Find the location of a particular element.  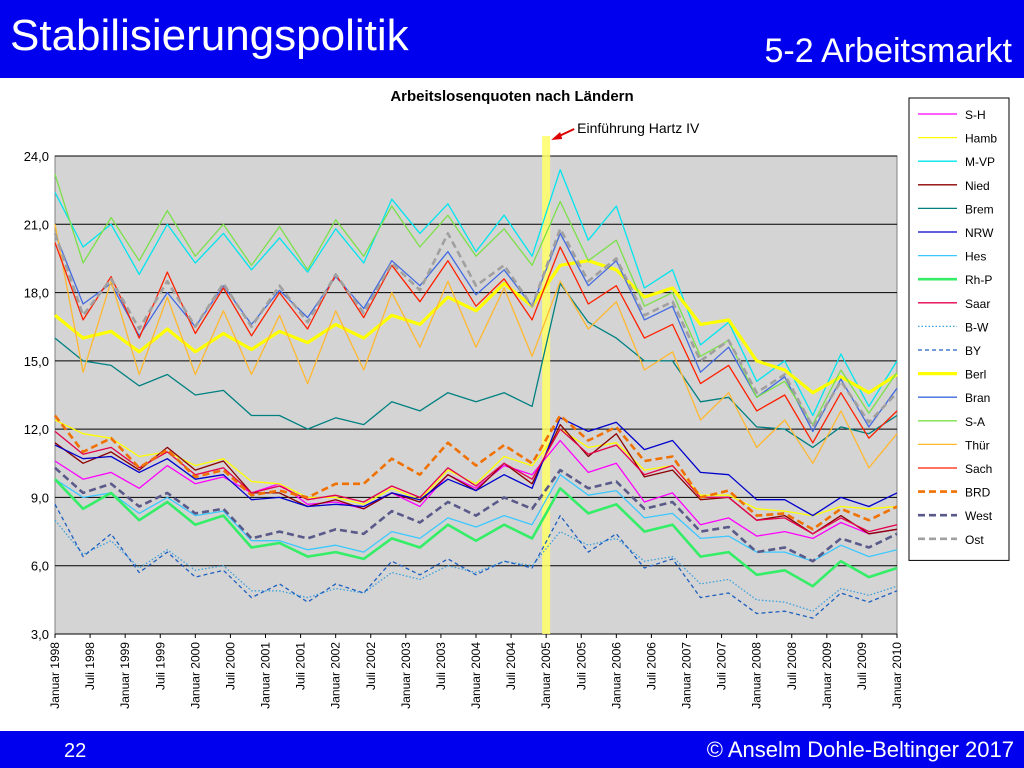

legend-label: Sach is located at coordinates (978, 469).